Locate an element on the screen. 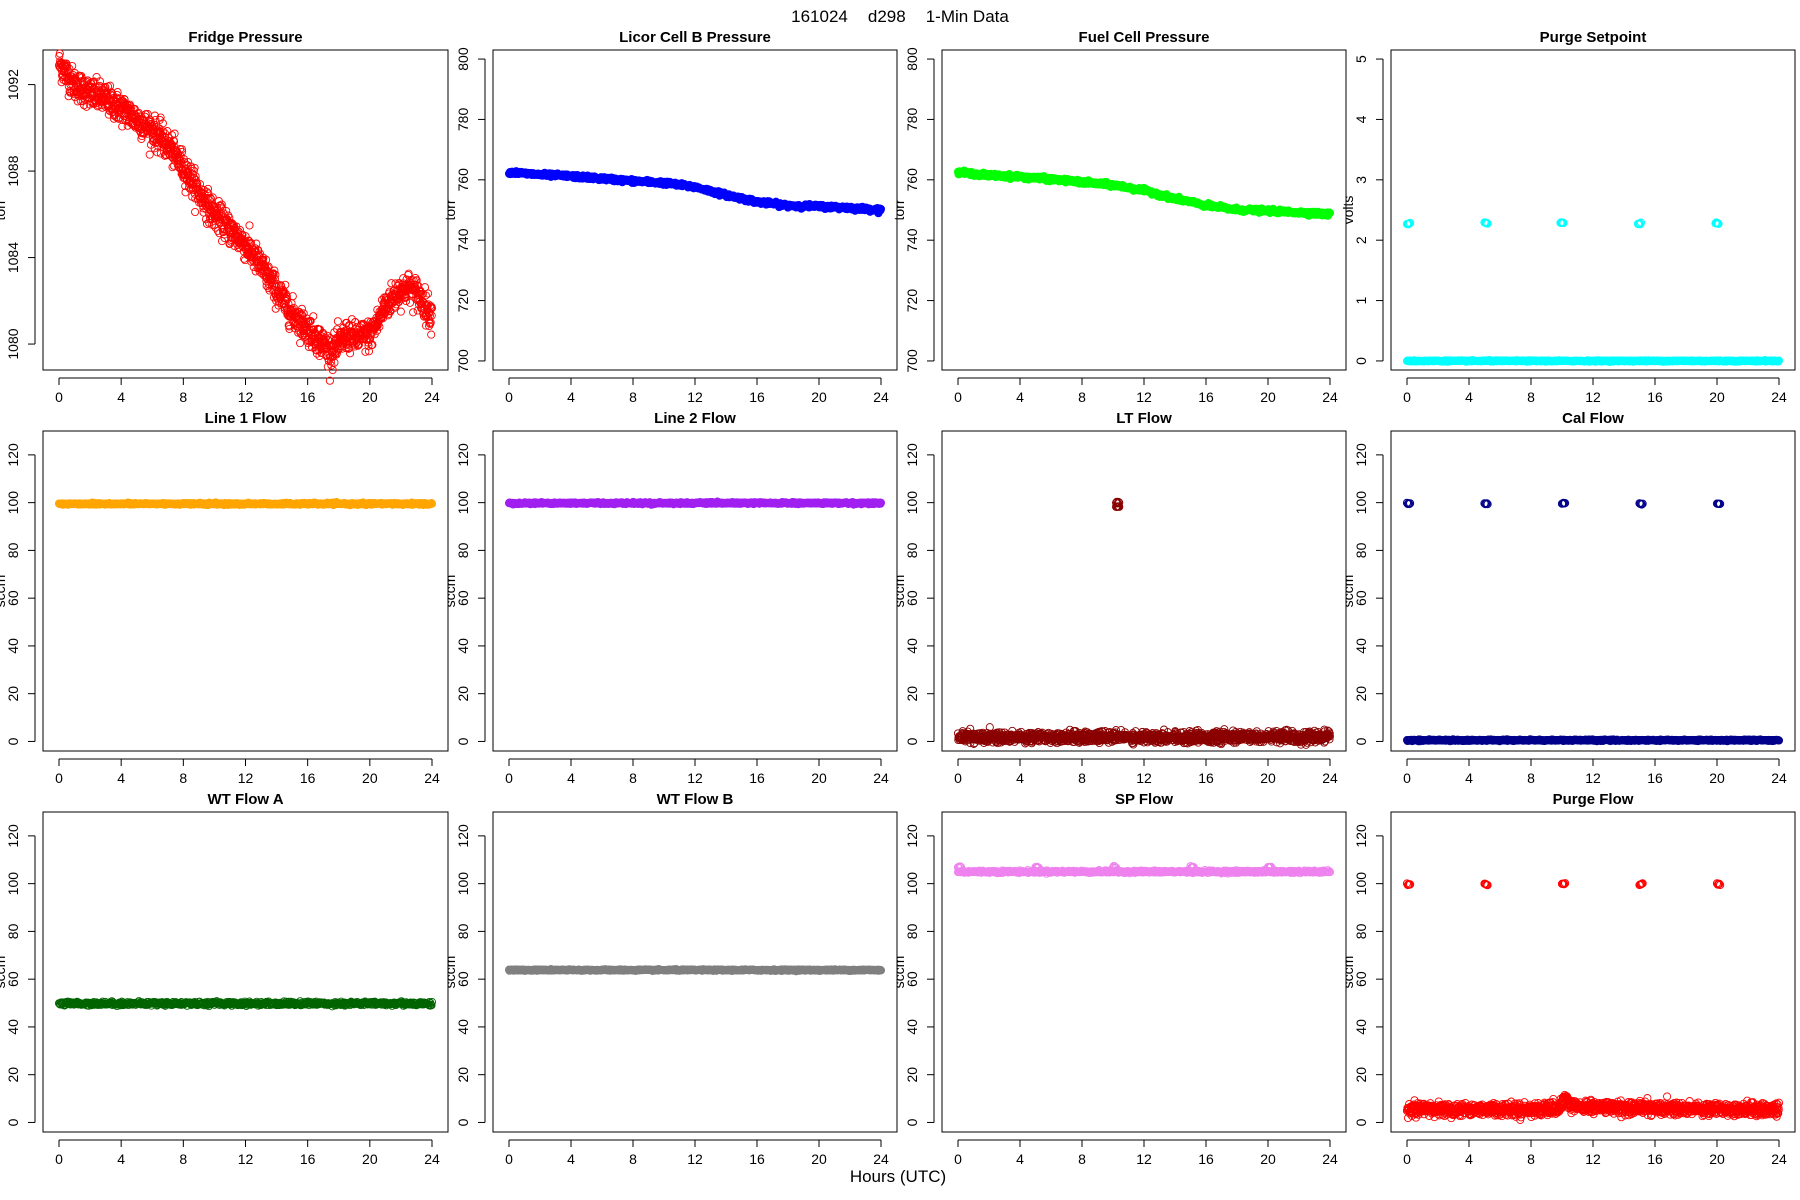 The image size is (1800, 1200). y-tick-label: 120 is located at coordinates (463, 455).